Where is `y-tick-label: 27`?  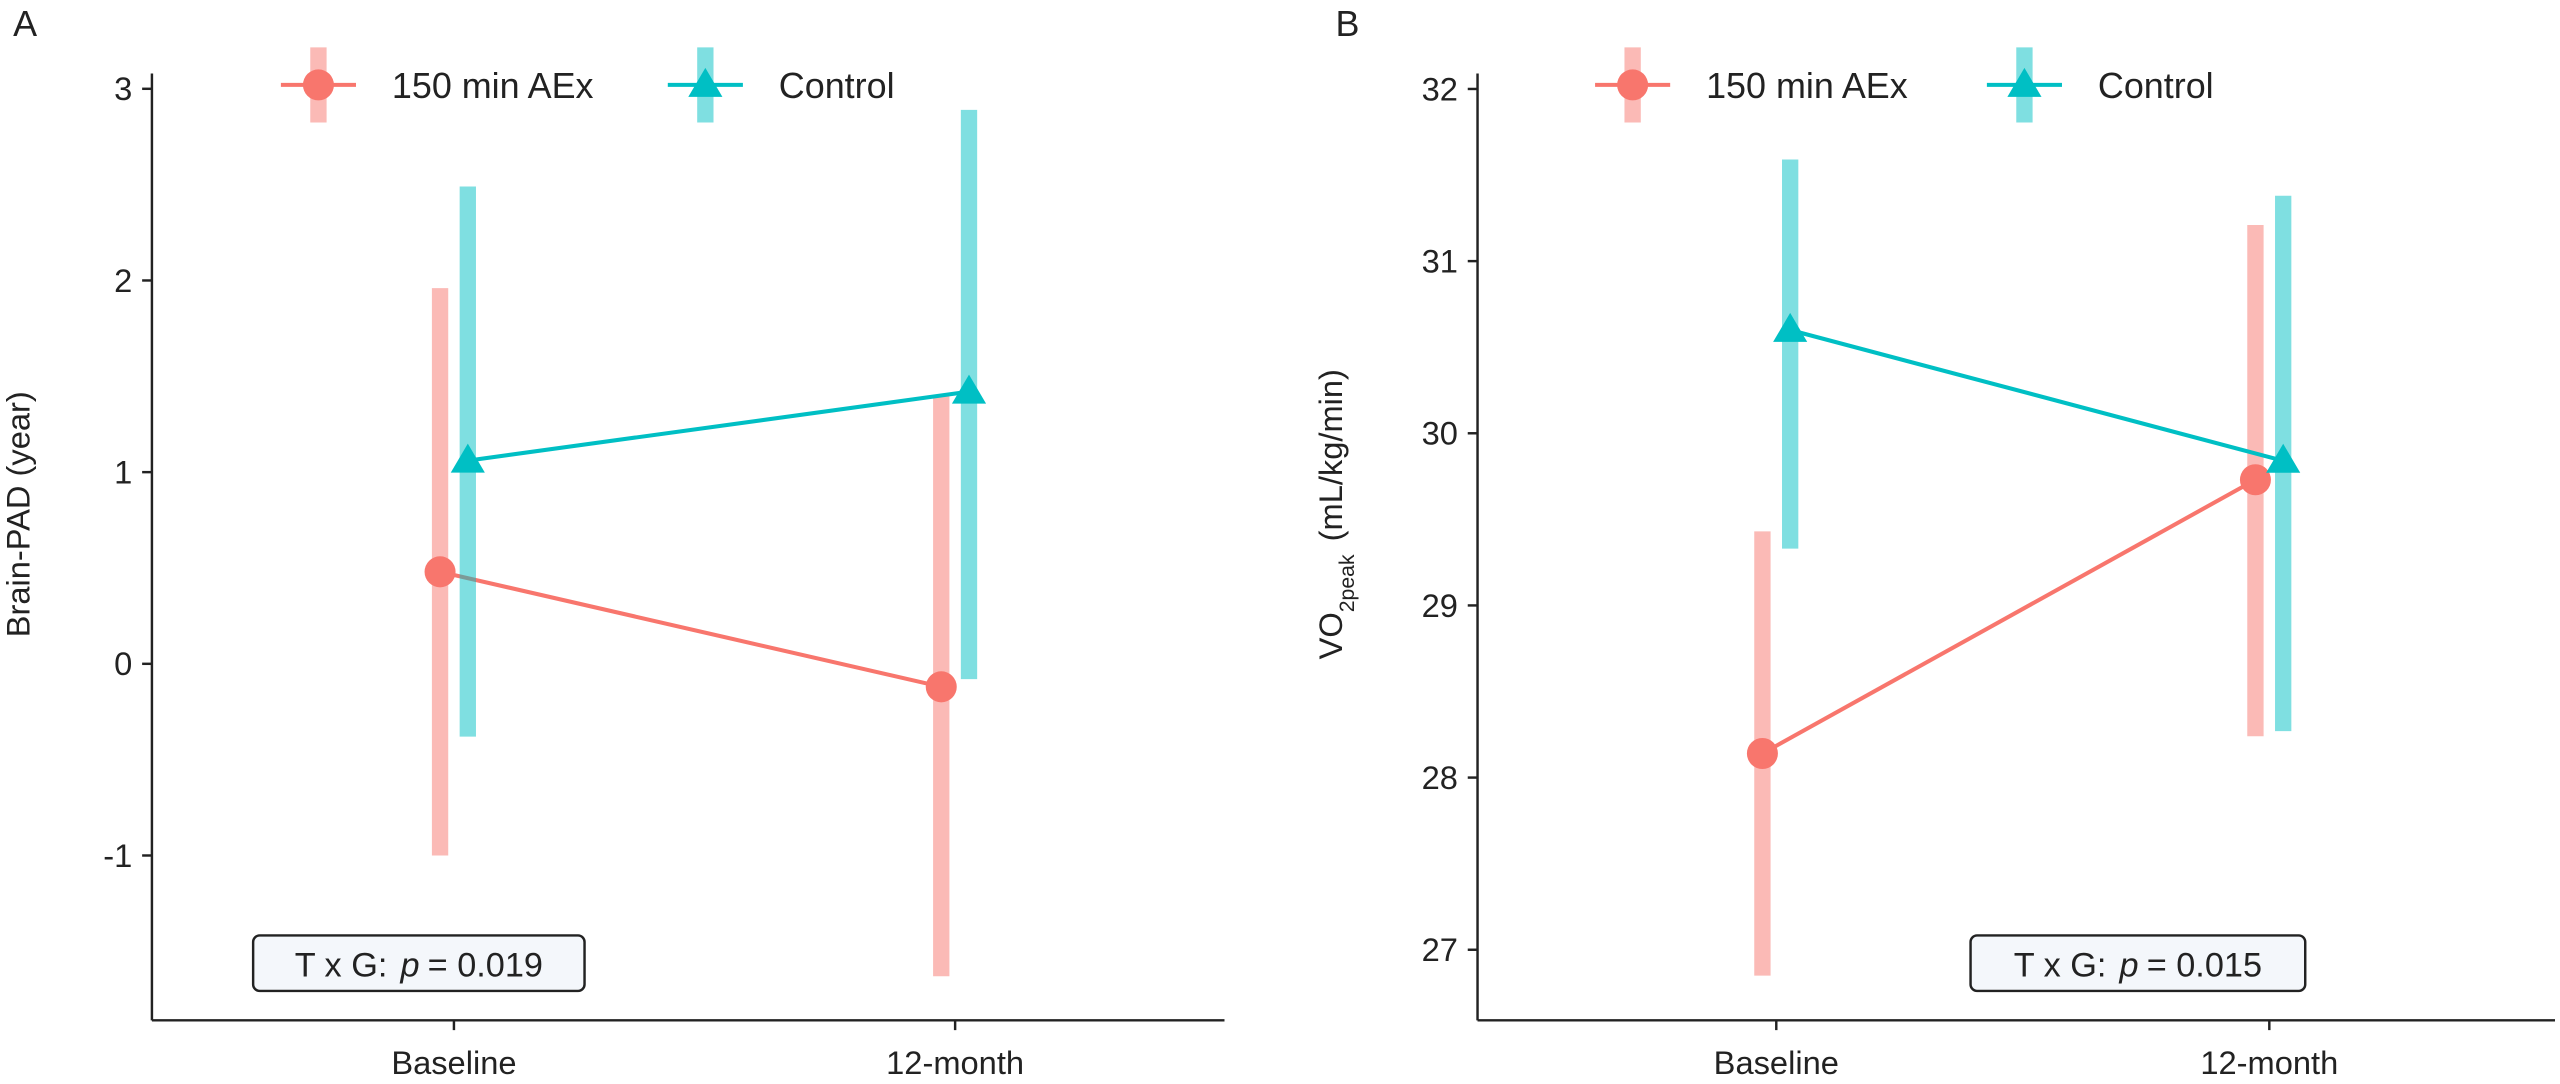 y-tick-label: 27 is located at coordinates (1440, 949).